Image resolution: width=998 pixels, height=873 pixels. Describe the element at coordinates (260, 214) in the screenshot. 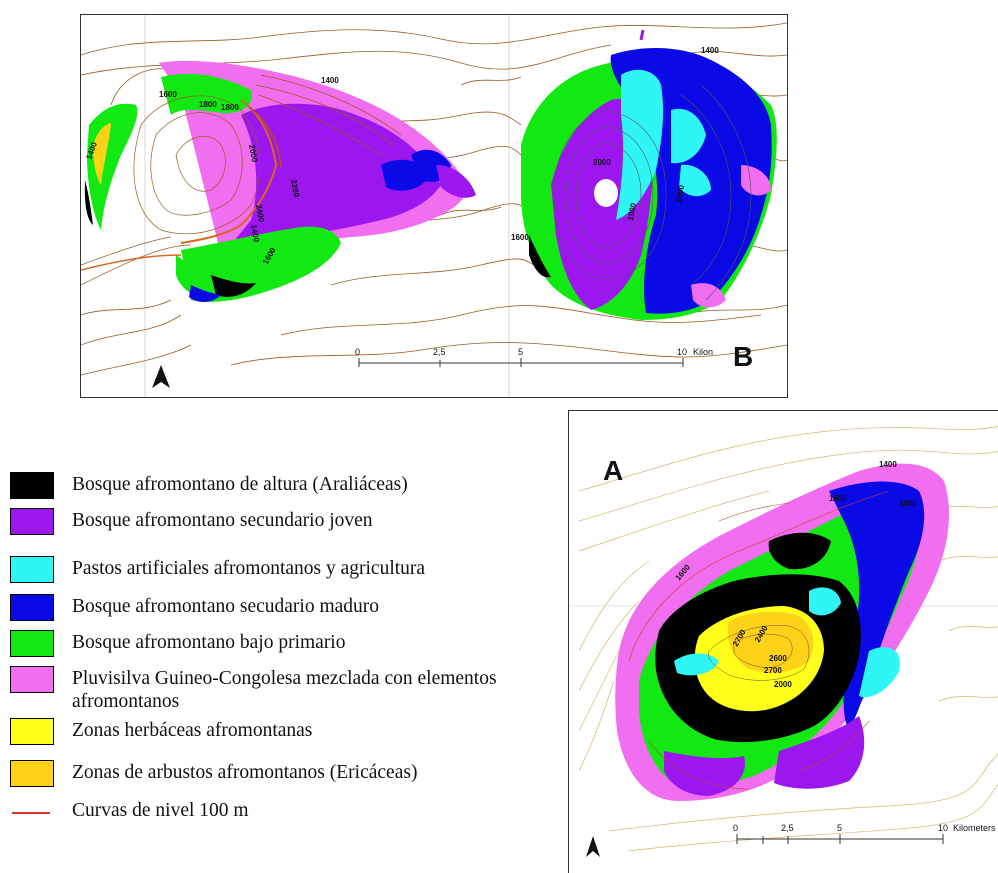

I see `contour-label: 2400` at that location.